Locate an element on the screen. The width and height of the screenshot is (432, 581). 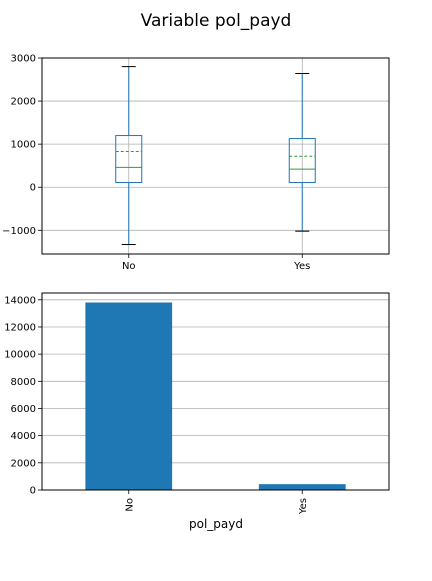
box-plot-y-tick-label: 1000 is located at coordinates (23, 145).